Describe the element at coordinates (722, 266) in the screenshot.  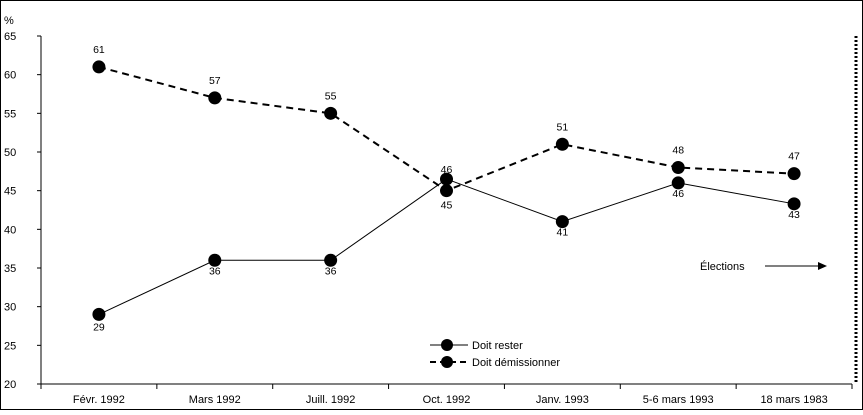
I see `elections-annotation: Élections` at that location.